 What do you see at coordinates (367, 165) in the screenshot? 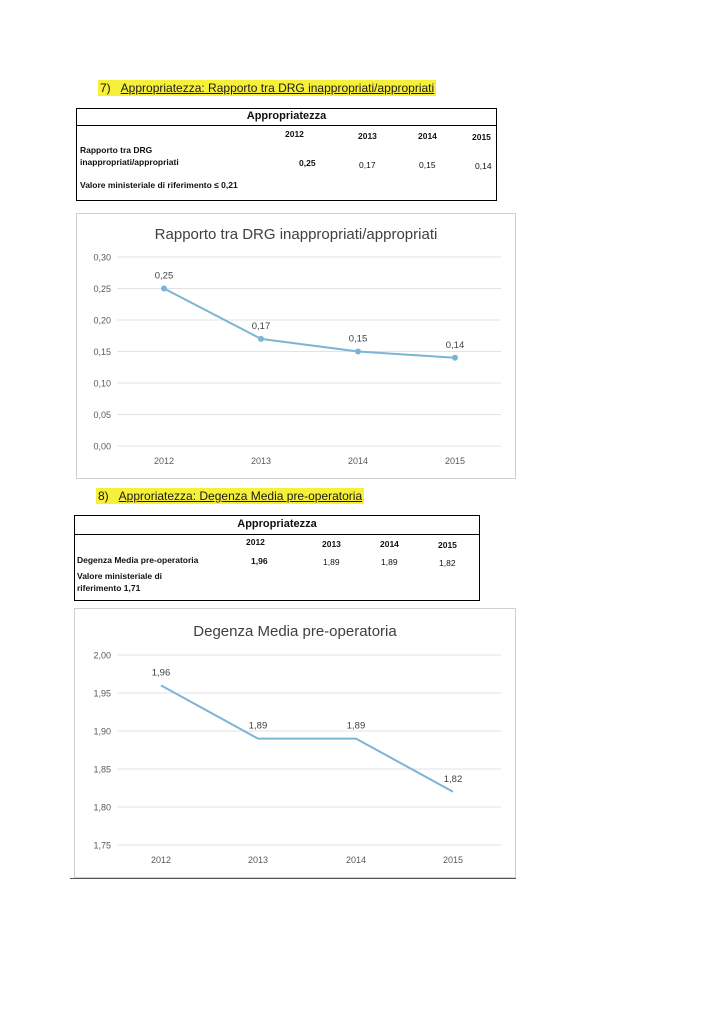
I see `table-value: 0,17` at bounding box center [367, 165].